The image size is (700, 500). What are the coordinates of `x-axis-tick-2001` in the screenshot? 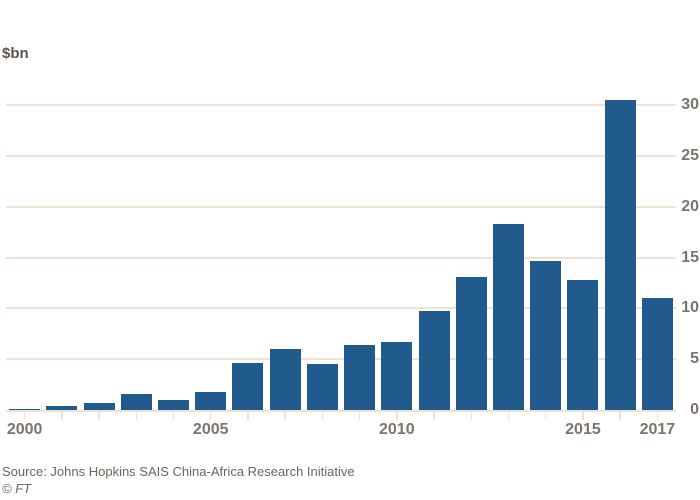 It's located at (62, 416).